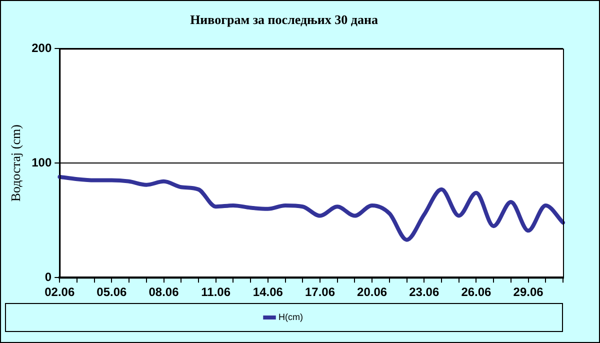 The image size is (600, 343). What do you see at coordinates (320, 292) in the screenshot?
I see `x-tick-label: 17.06` at bounding box center [320, 292].